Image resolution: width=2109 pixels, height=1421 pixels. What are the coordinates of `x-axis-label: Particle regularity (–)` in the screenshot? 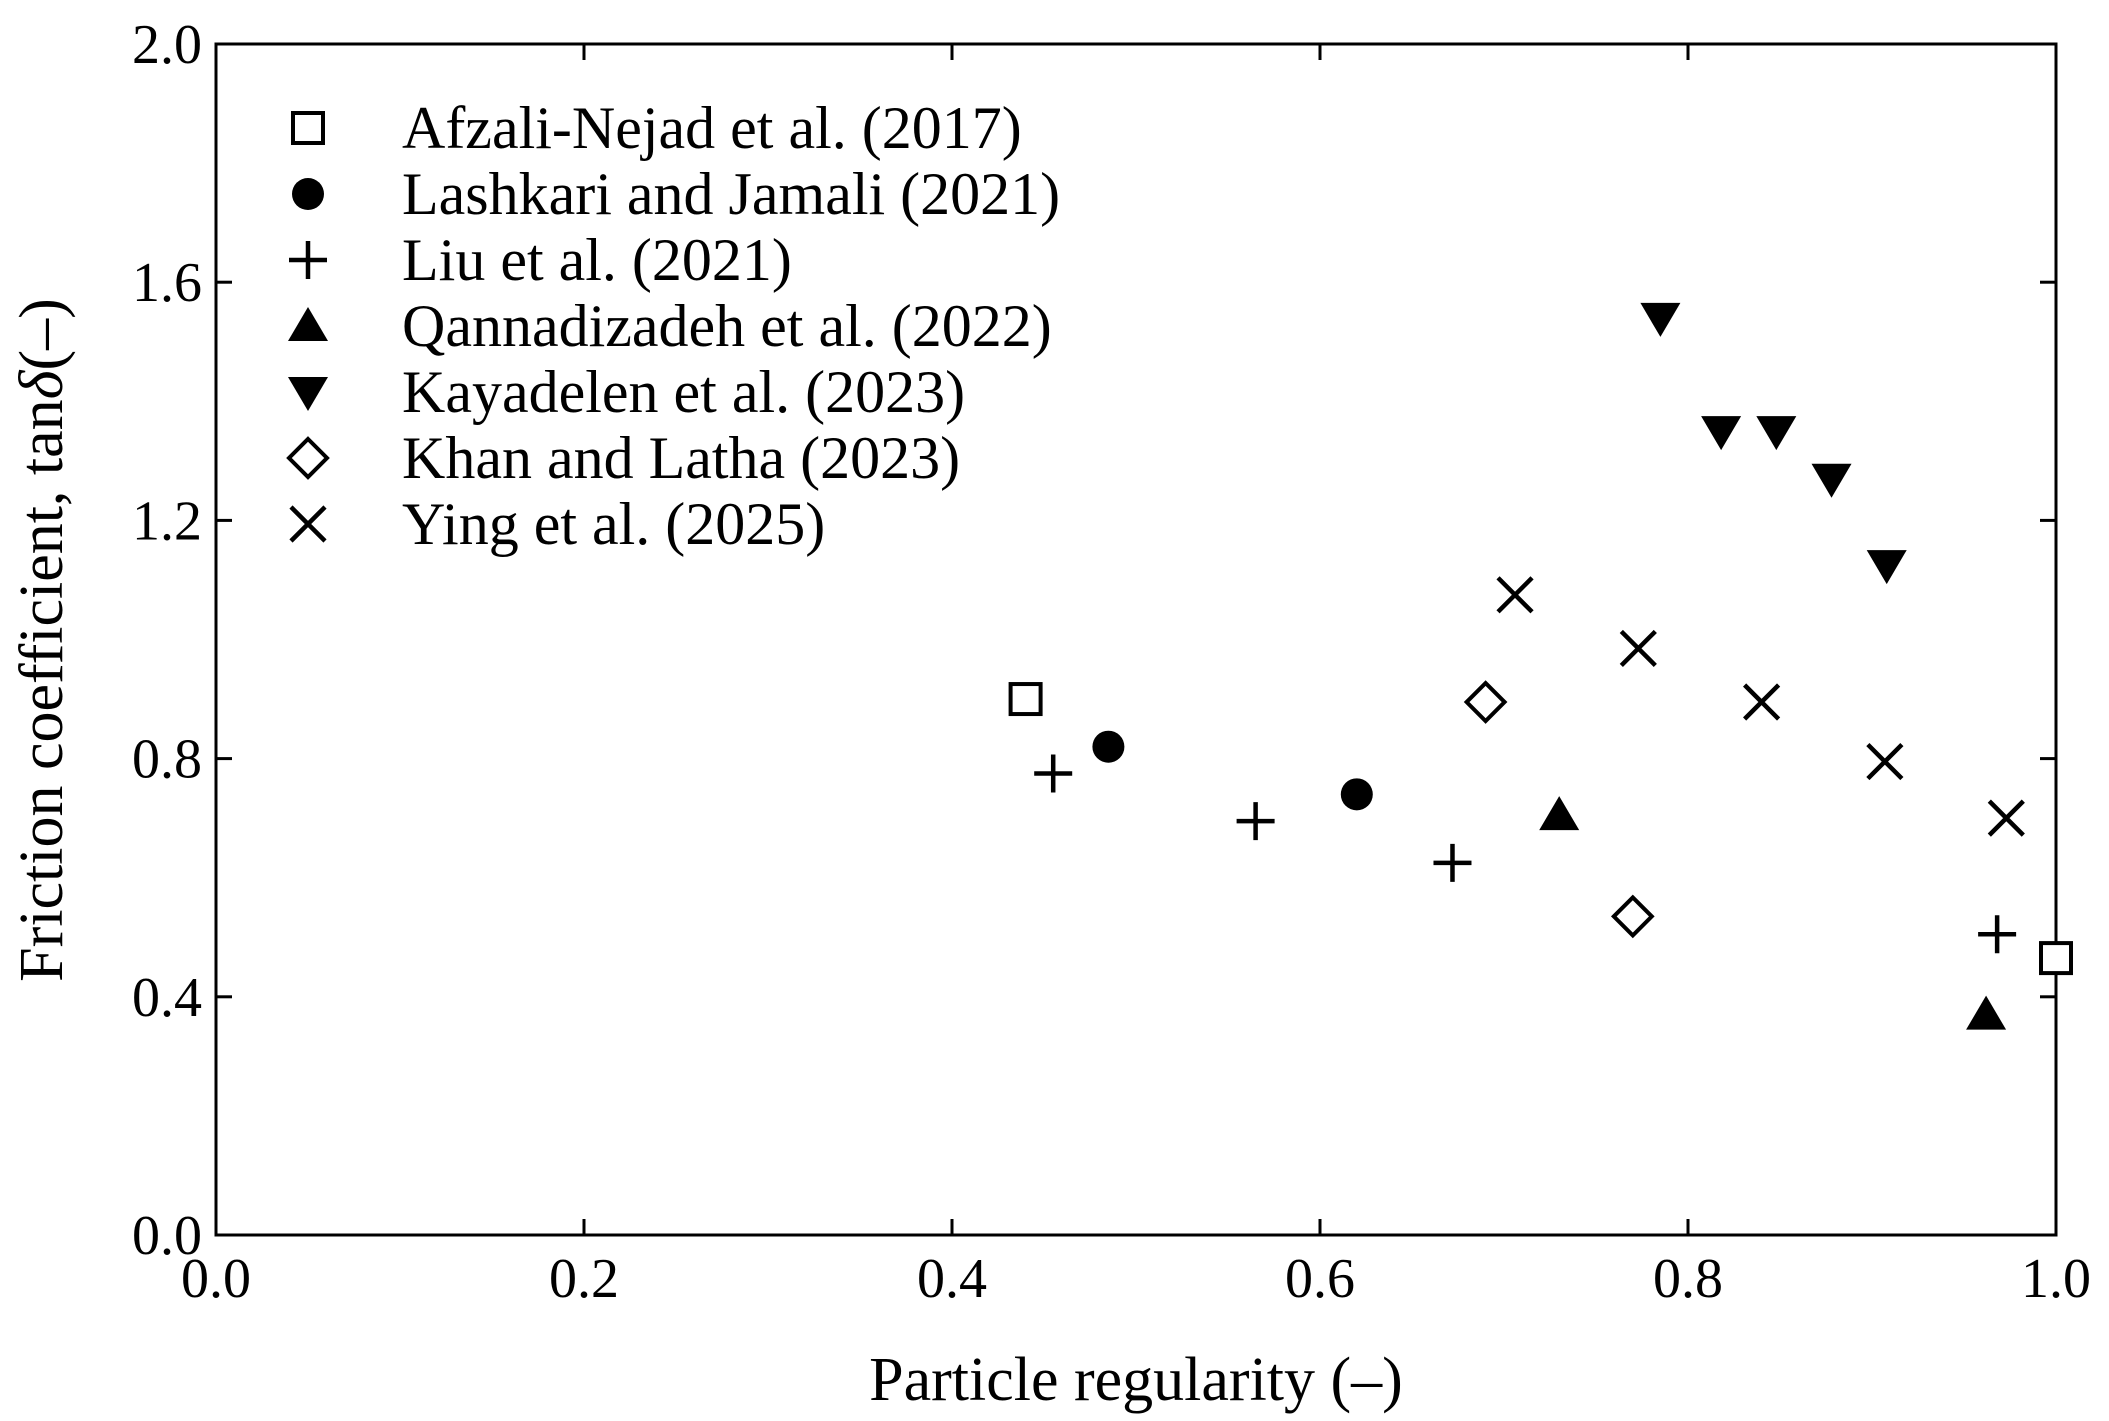 It's located at (1136, 1380).